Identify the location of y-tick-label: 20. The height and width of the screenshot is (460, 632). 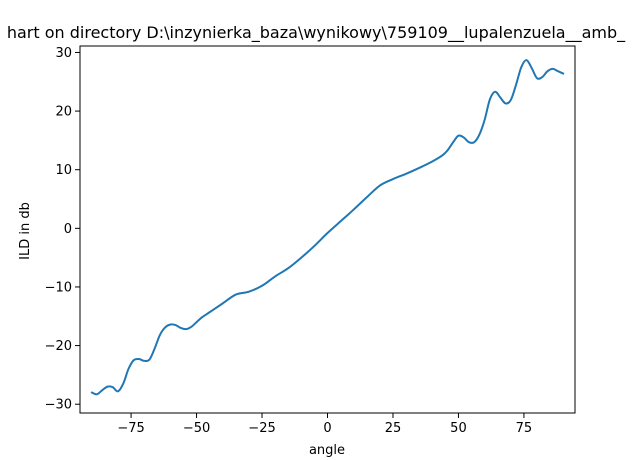
(63, 112).